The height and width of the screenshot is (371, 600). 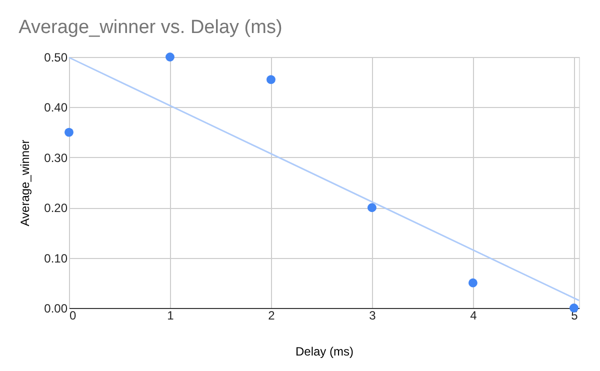 What do you see at coordinates (56, 309) in the screenshot?
I see `y-tick-label: 0.00` at bounding box center [56, 309].